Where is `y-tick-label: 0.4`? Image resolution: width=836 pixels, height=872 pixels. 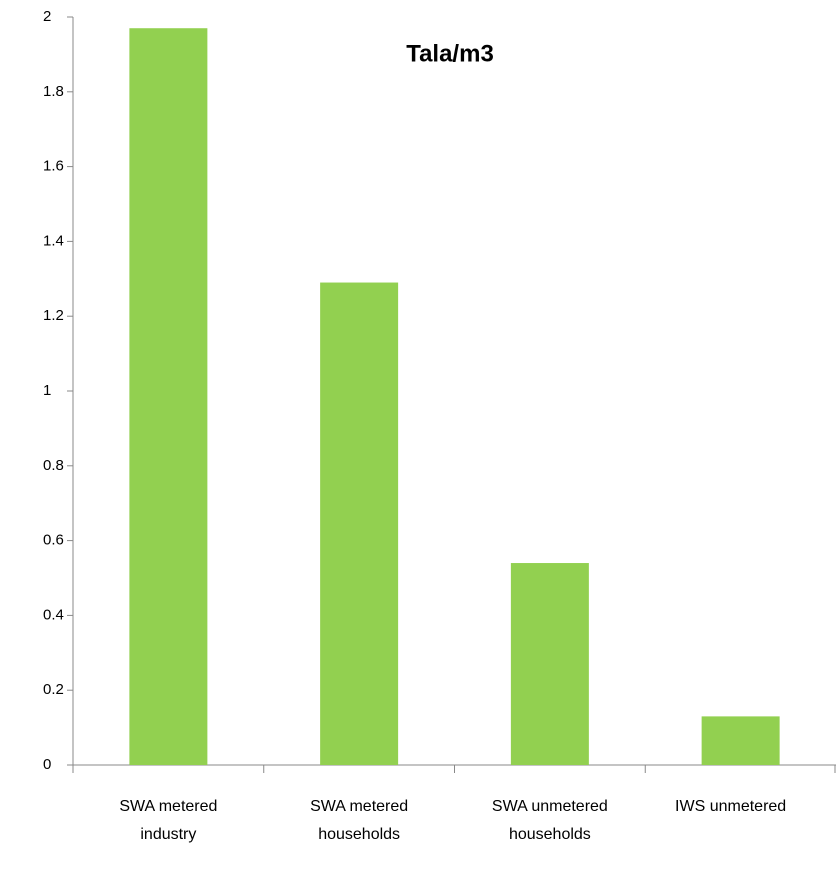
y-tick-label: 0.4 is located at coordinates (53, 614).